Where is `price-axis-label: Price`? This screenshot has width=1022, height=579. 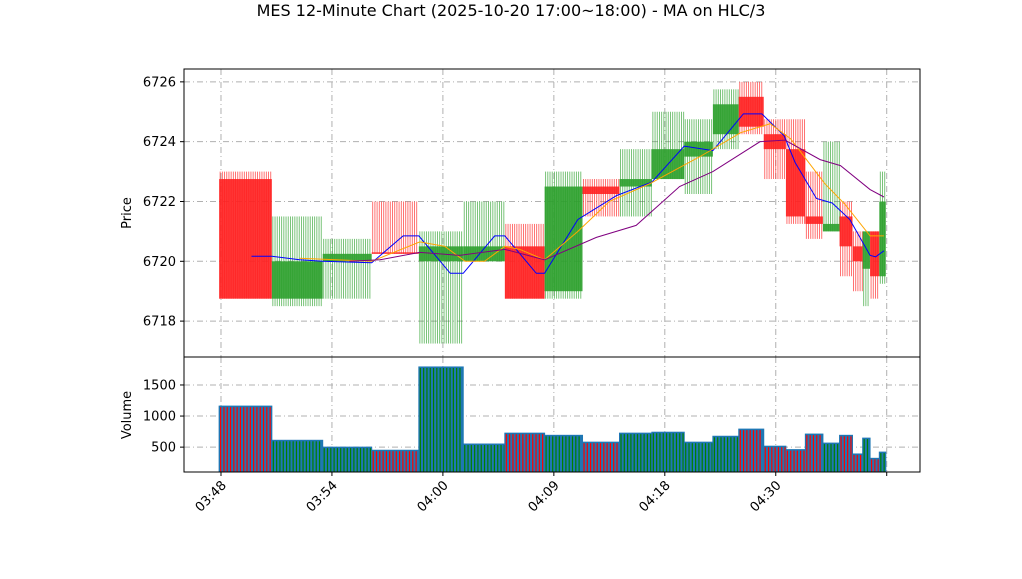
price-axis-label: Price is located at coordinates (127, 213).